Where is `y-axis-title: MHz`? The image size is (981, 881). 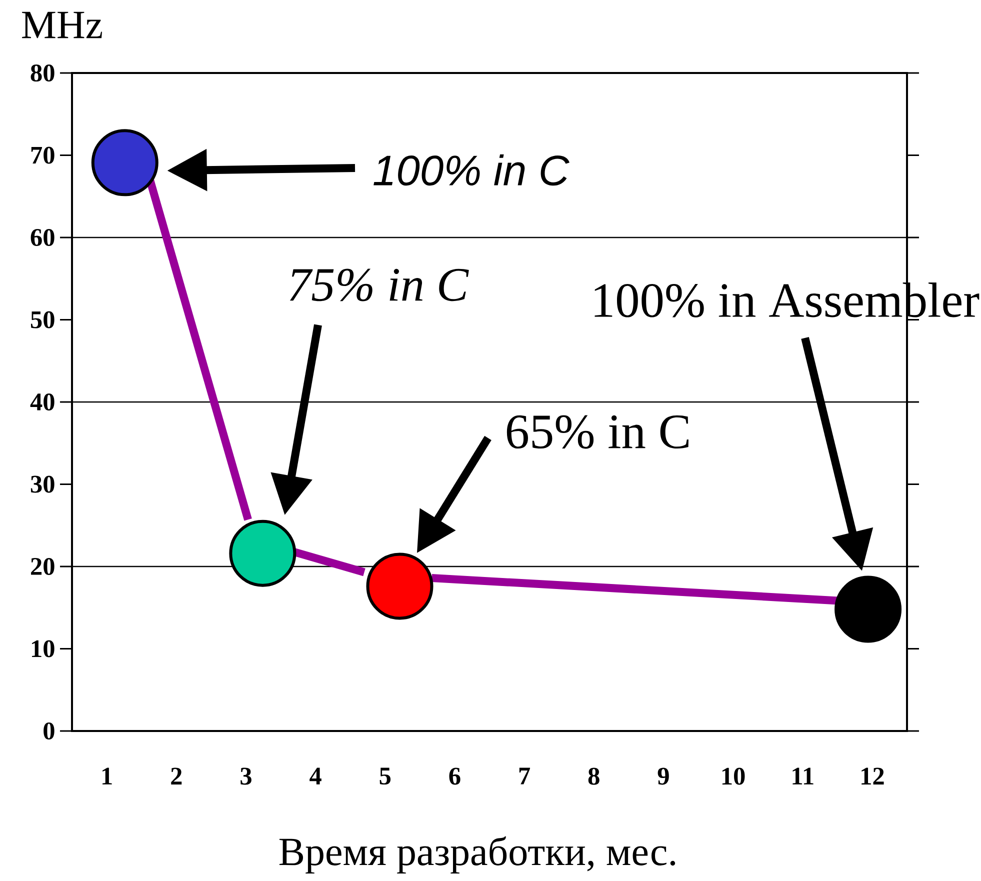 y-axis-title: MHz is located at coordinates (62, 25).